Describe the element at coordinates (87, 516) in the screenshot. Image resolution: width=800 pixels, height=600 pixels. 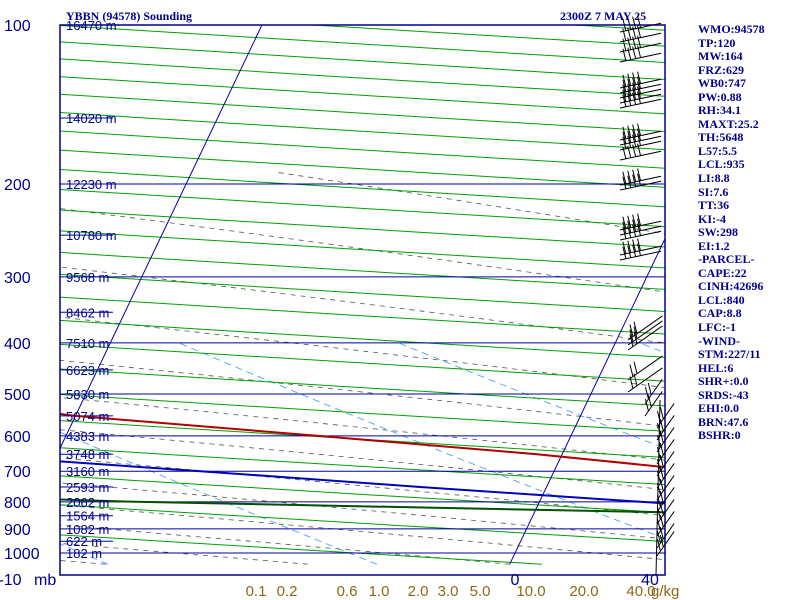
I see `height-label: 1564 m` at that location.